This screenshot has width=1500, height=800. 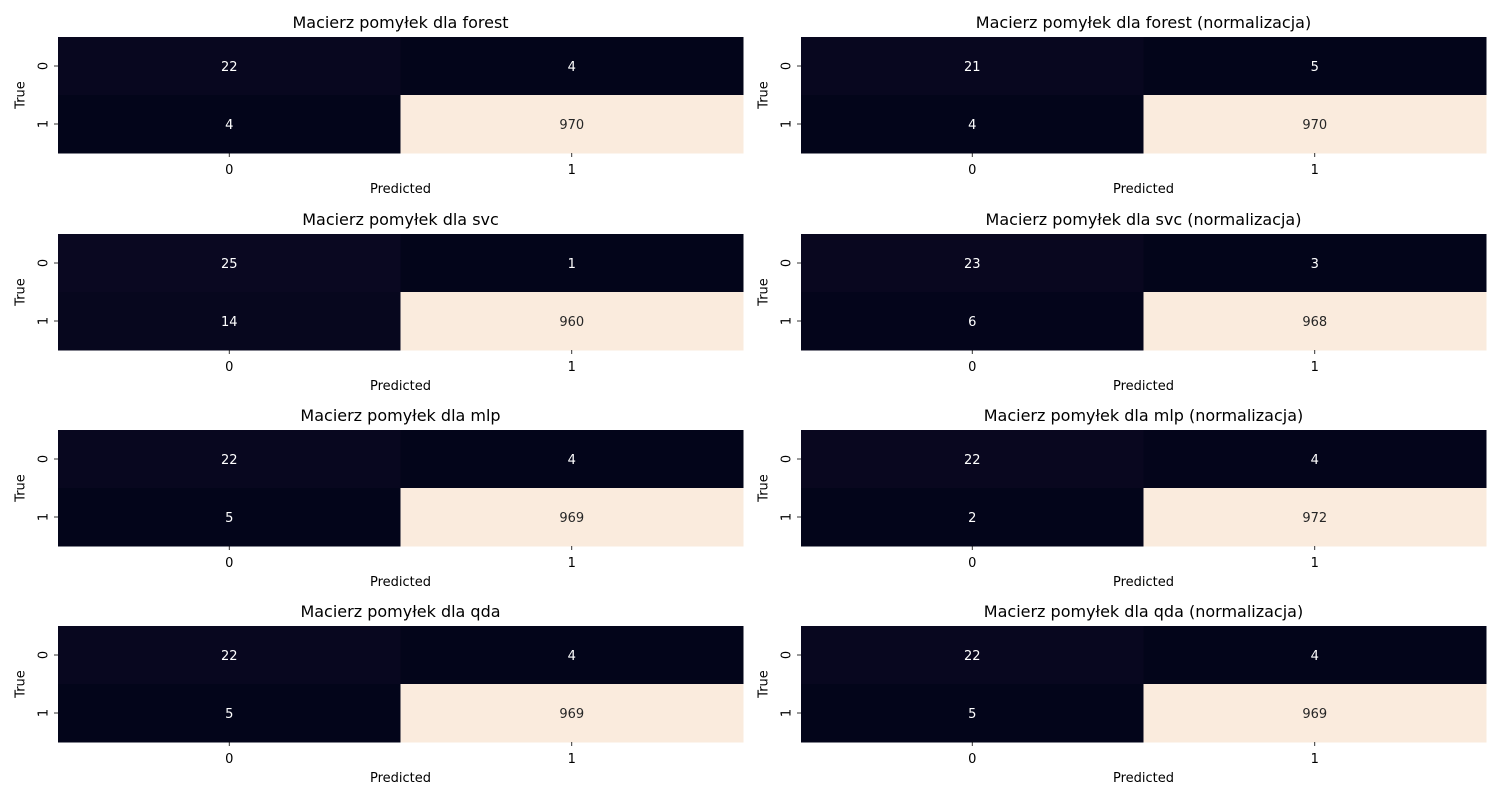 I want to click on chart-title: Macierz pomyłek dla svc (normalizacja), so click(x=1144, y=219).